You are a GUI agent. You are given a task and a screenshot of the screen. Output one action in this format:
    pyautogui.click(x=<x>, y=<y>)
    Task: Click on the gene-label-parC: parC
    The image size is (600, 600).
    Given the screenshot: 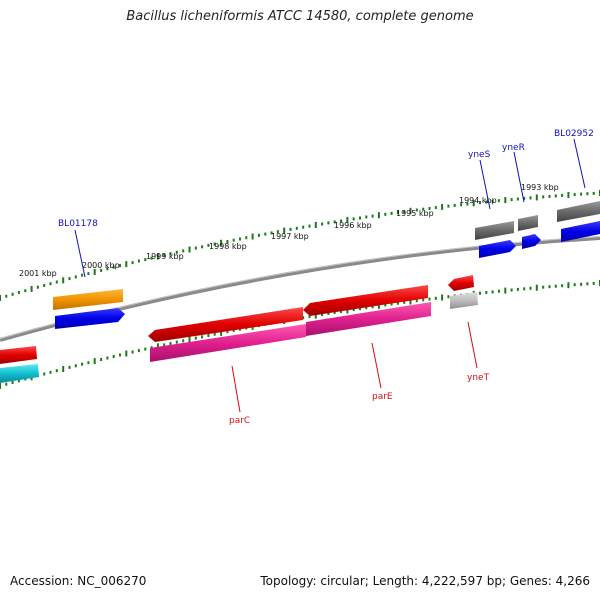 What is the action you would take?
    pyautogui.click(x=239, y=421)
    